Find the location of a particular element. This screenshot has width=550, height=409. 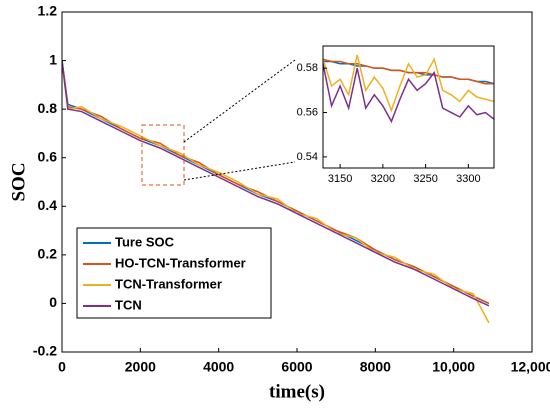

x-tick-label: 12,000 is located at coordinates (530, 367).